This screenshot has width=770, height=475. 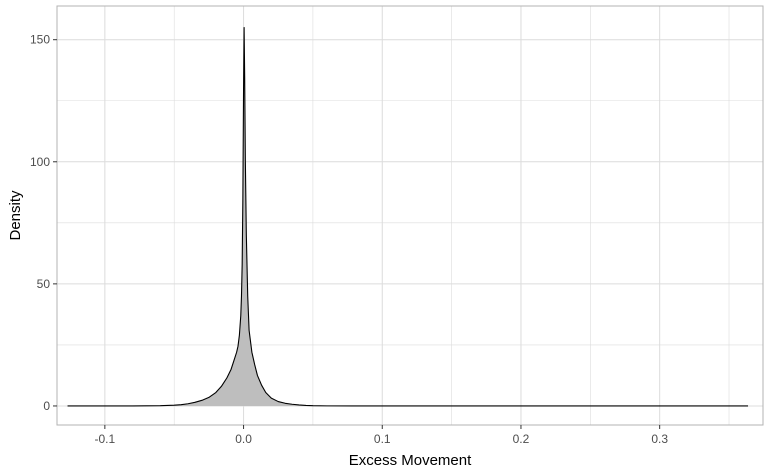 I want to click on y-tick-label: 150, so click(x=40, y=40).